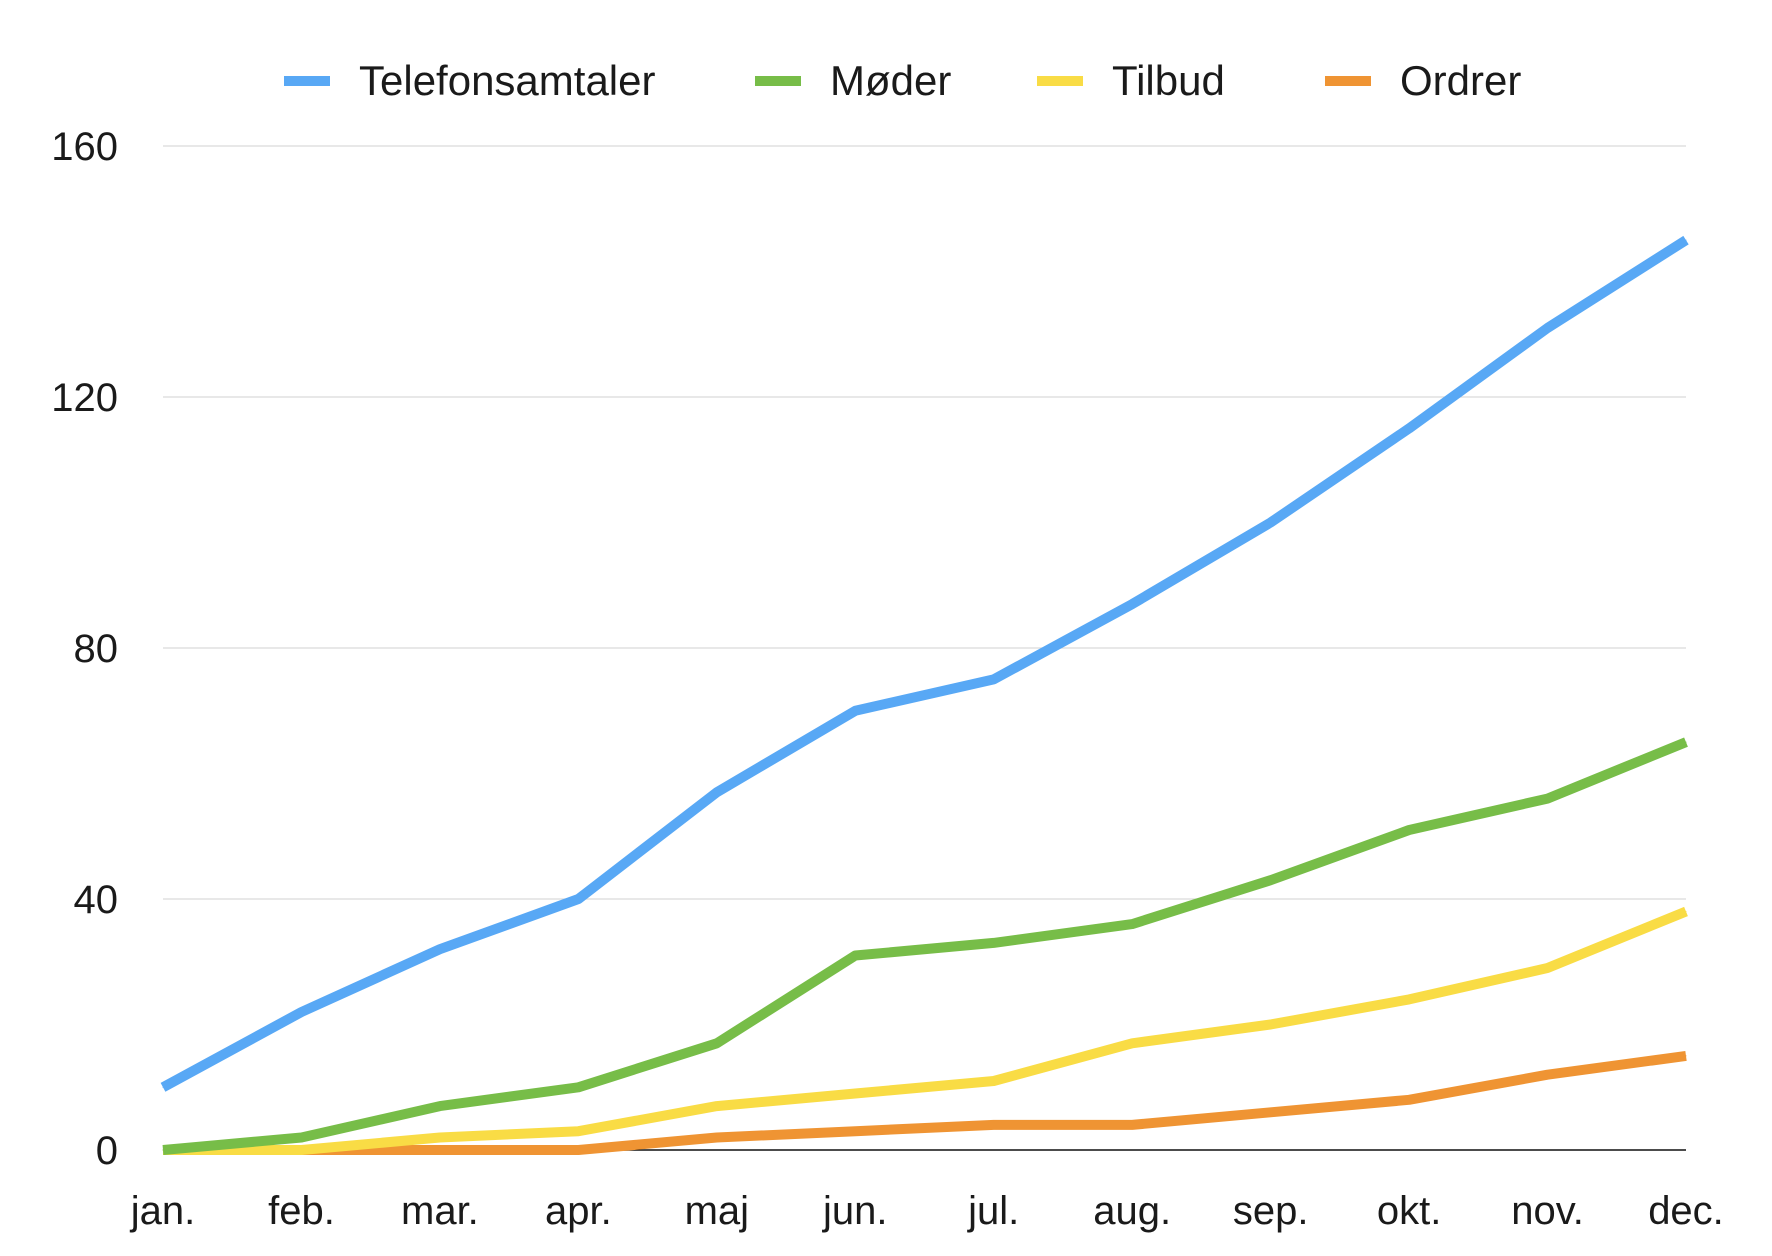  What do you see at coordinates (855, 1211) in the screenshot?
I see `x-tick-label: jun.` at bounding box center [855, 1211].